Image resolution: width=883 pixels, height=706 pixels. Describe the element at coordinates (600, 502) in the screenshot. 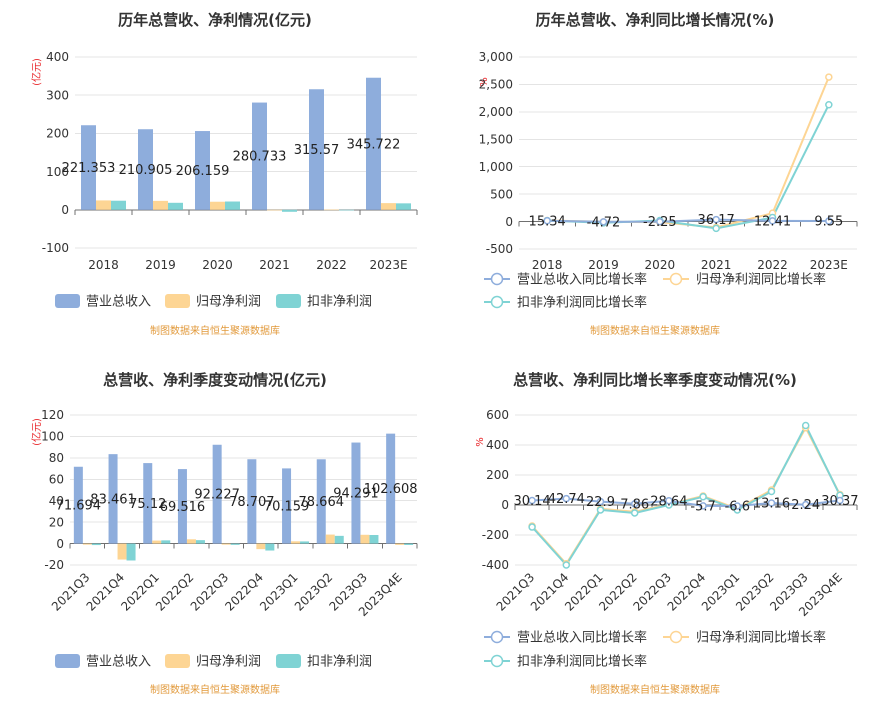

I see `data-label: 22.9` at that location.